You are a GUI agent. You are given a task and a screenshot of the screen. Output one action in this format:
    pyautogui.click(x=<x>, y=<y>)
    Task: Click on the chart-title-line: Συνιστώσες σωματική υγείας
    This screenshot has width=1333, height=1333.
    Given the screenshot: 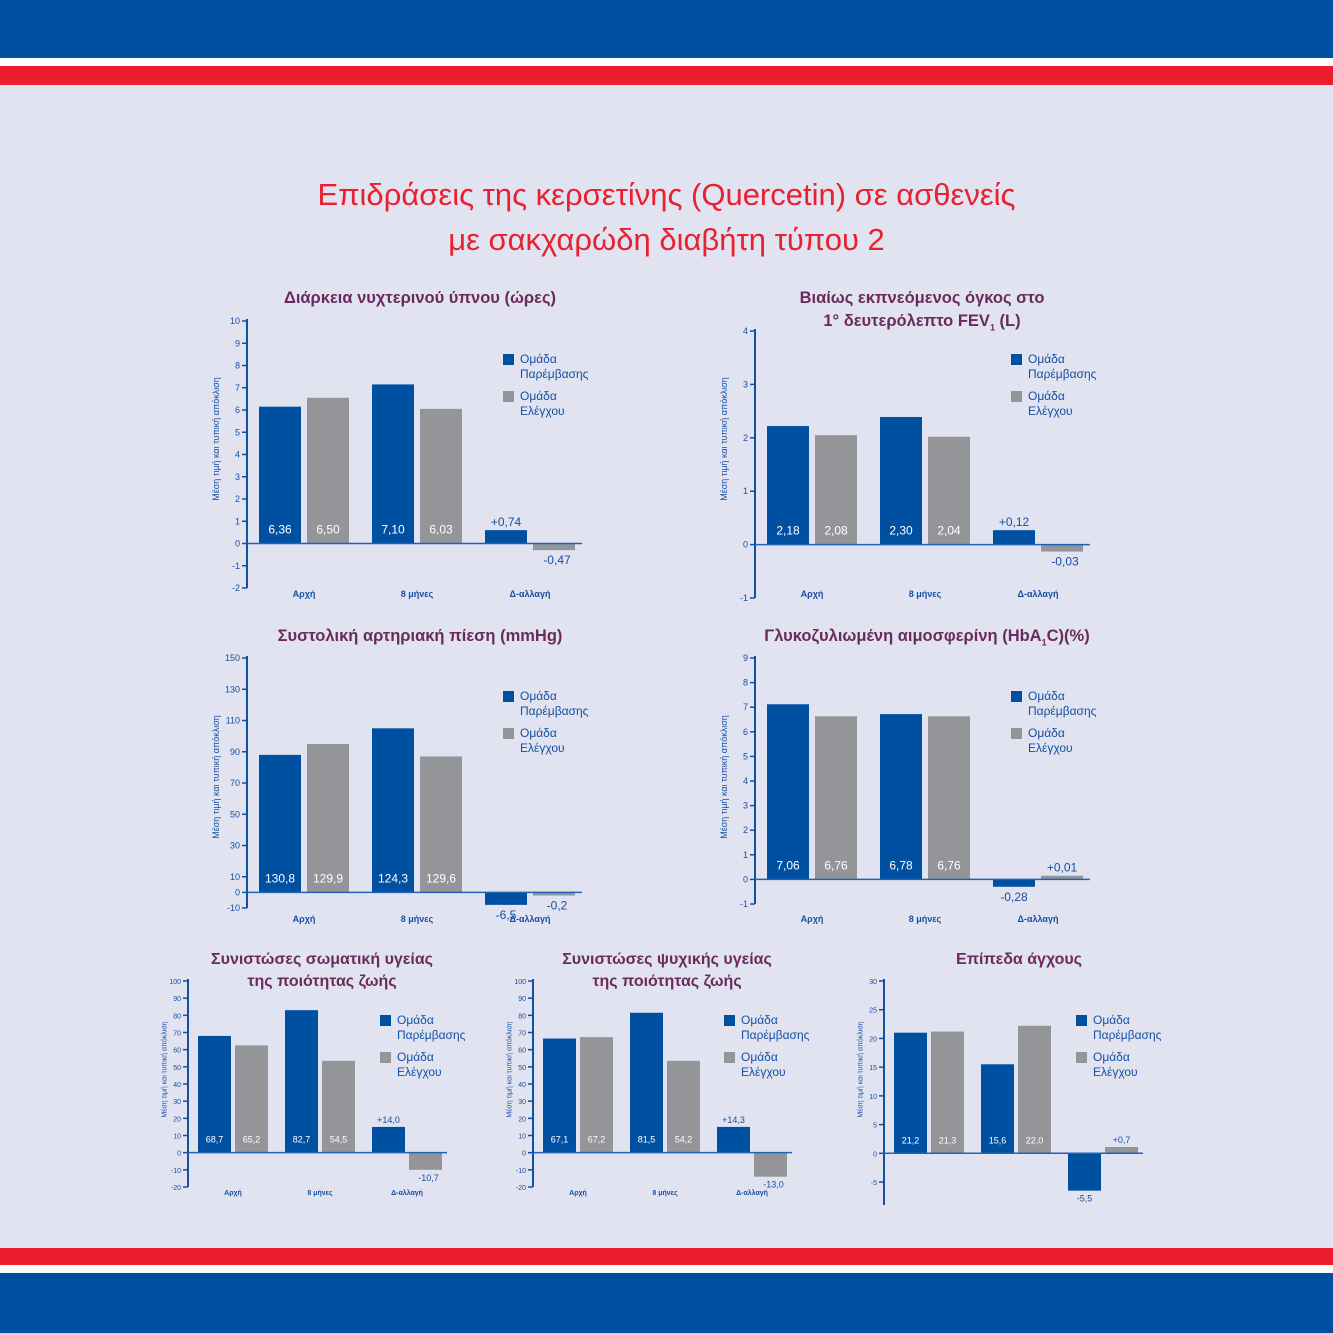 What is the action you would take?
    pyautogui.click(x=322, y=959)
    